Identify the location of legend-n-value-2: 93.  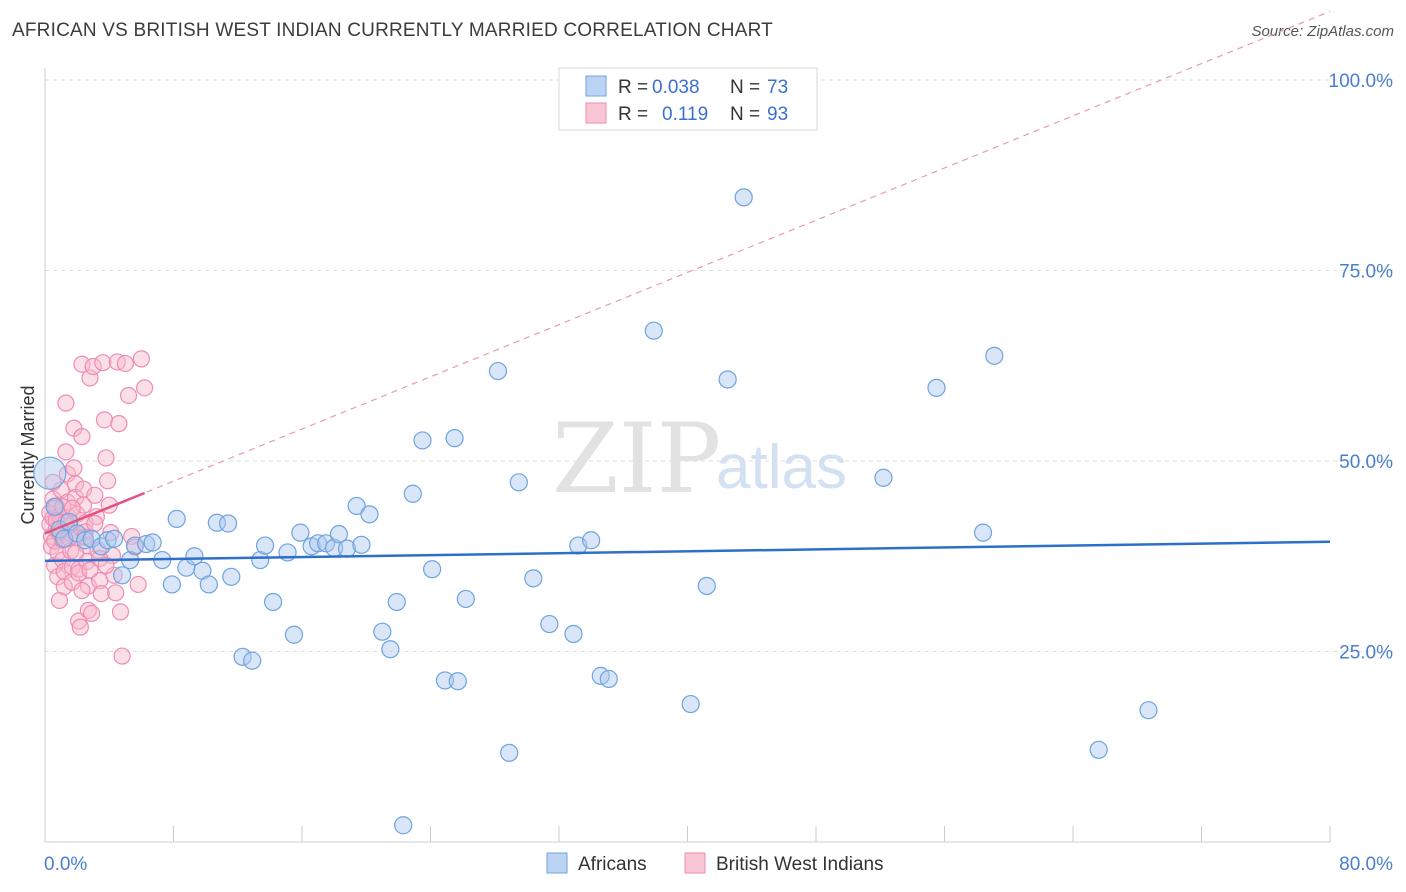
(777, 114).